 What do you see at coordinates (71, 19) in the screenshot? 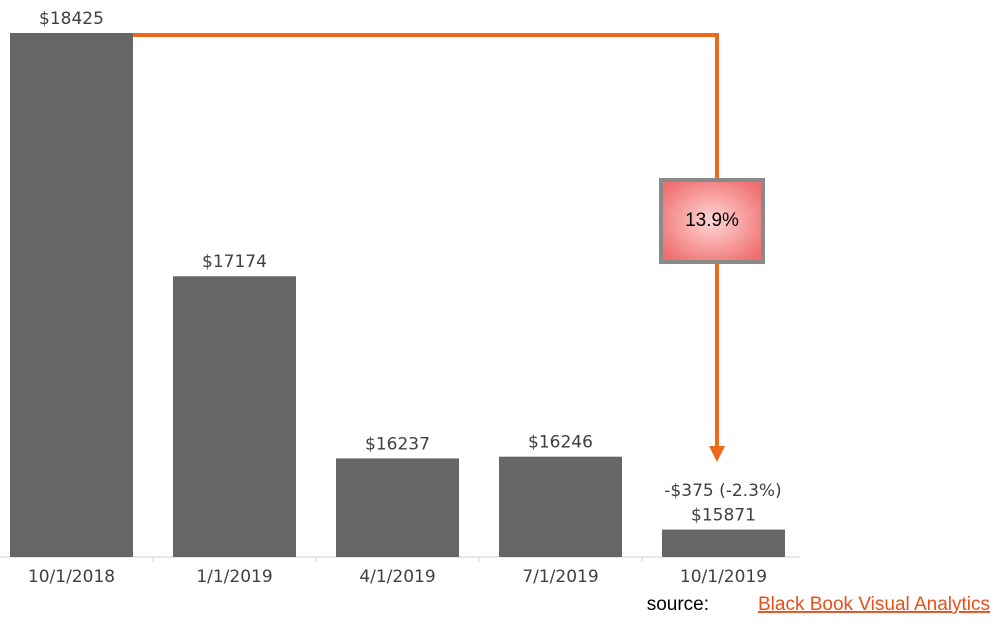
I see `value-label: $18425` at bounding box center [71, 19].